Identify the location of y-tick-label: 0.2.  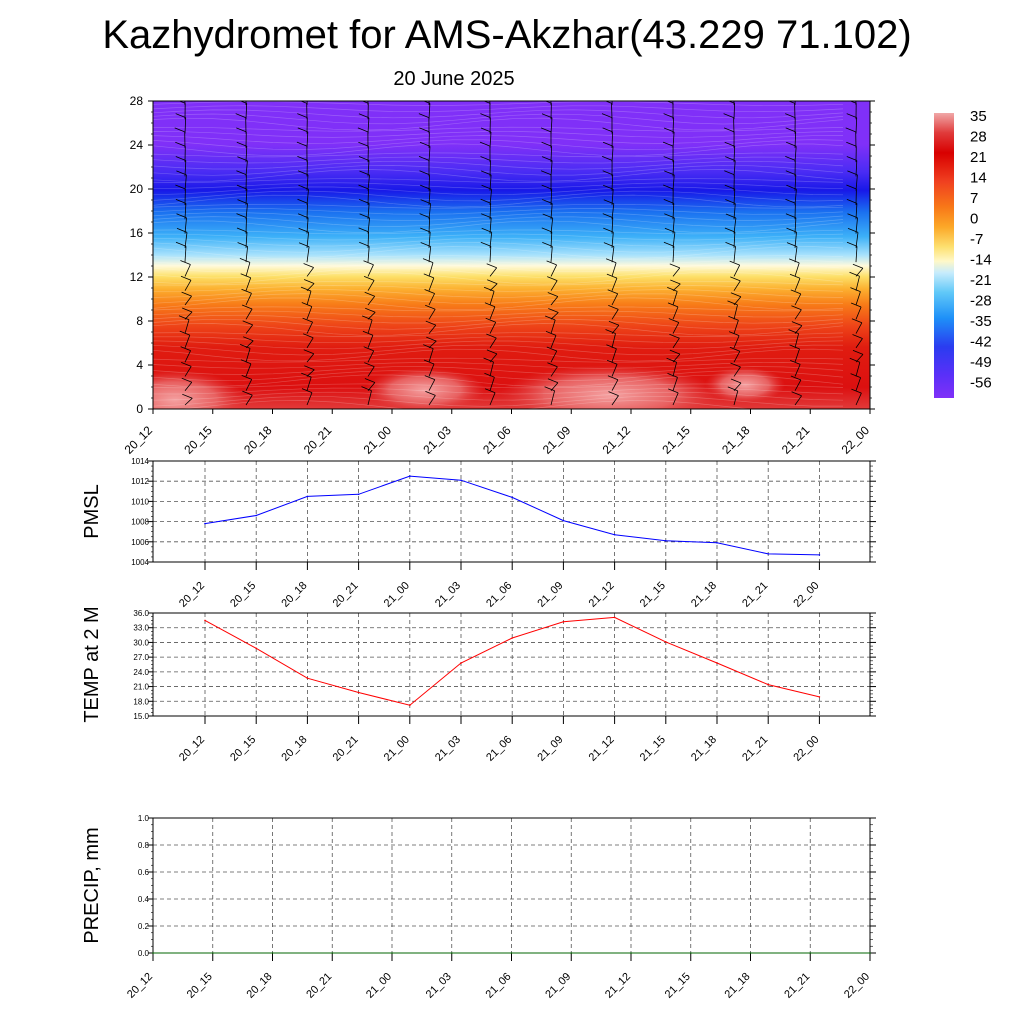
(144, 926).